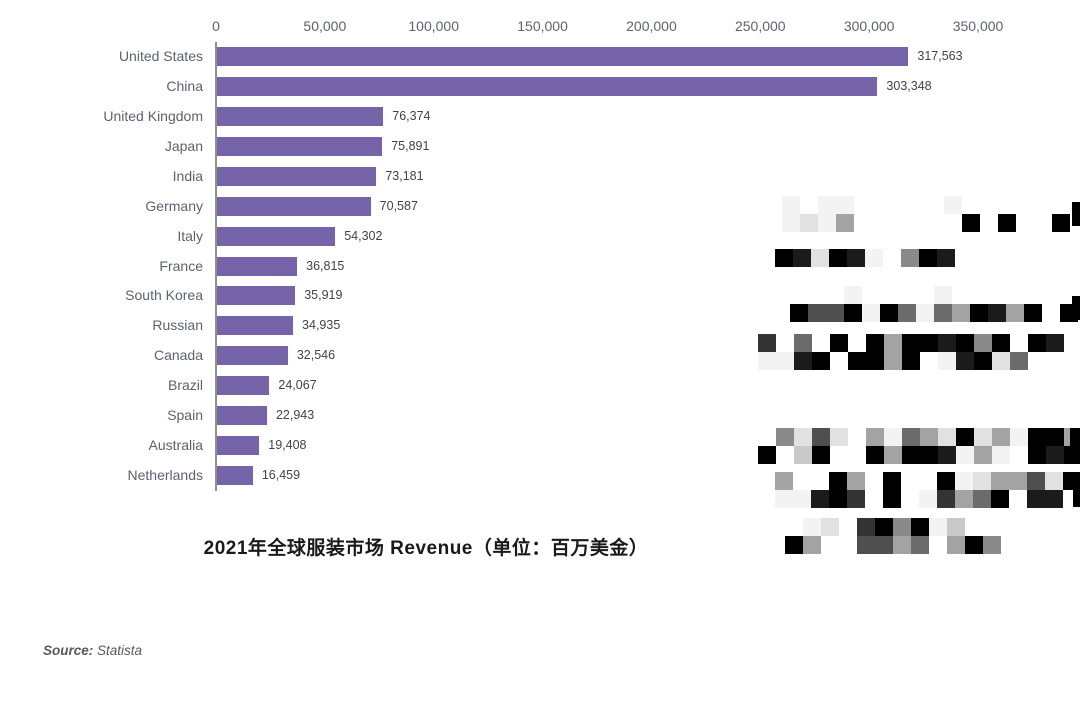 Image resolution: width=1080 pixels, height=715 pixels. Describe the element at coordinates (295, 414) in the screenshot. I see `value-label: 22,943` at that location.